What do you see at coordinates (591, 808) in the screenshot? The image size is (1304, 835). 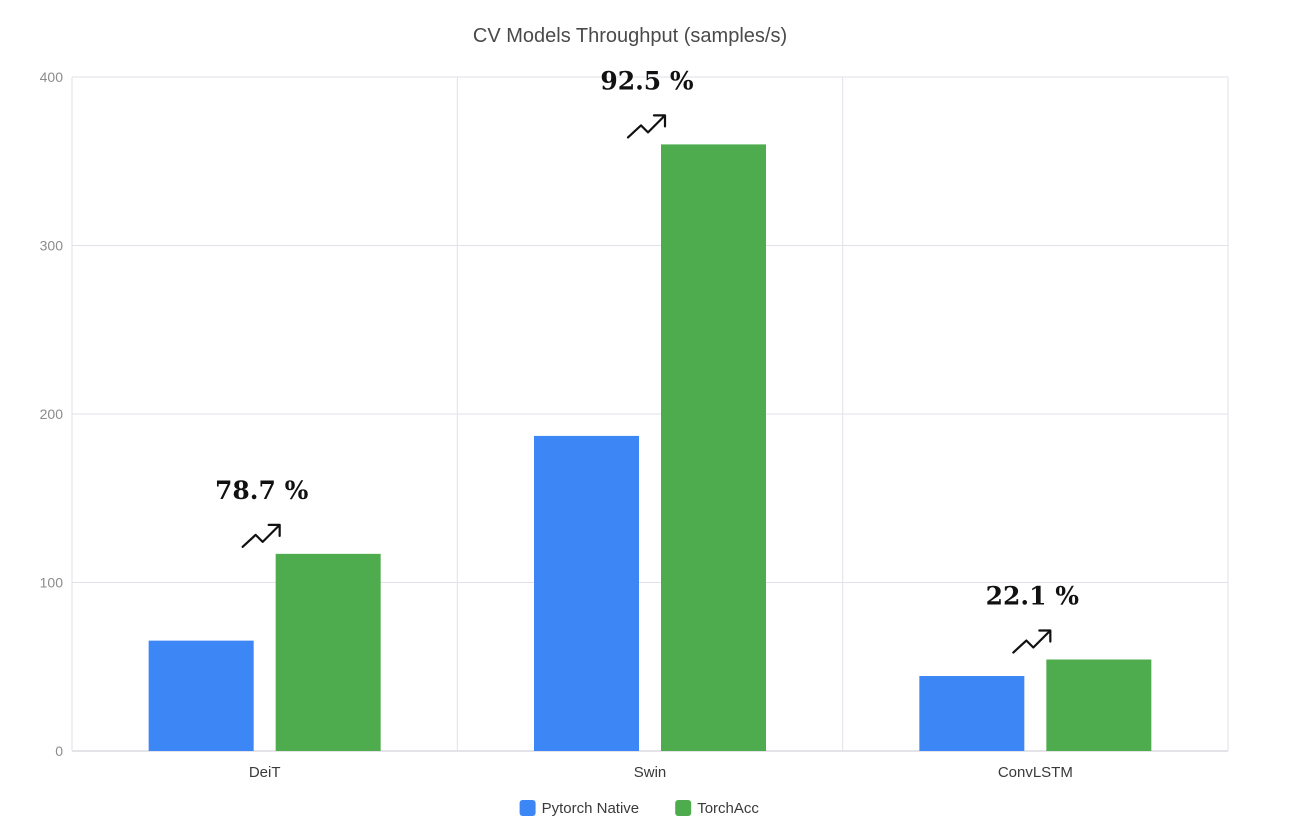 I see `legend-label: Pytorch Native` at bounding box center [591, 808].